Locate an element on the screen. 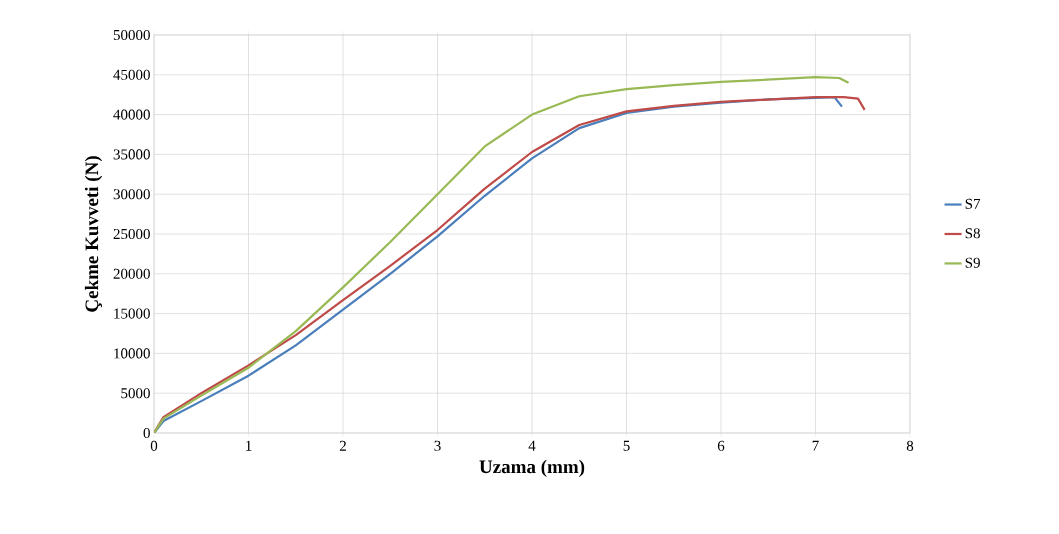 Image resolution: width=1059 pixels, height=534 pixels. legend-label: S8 is located at coordinates (972, 233).